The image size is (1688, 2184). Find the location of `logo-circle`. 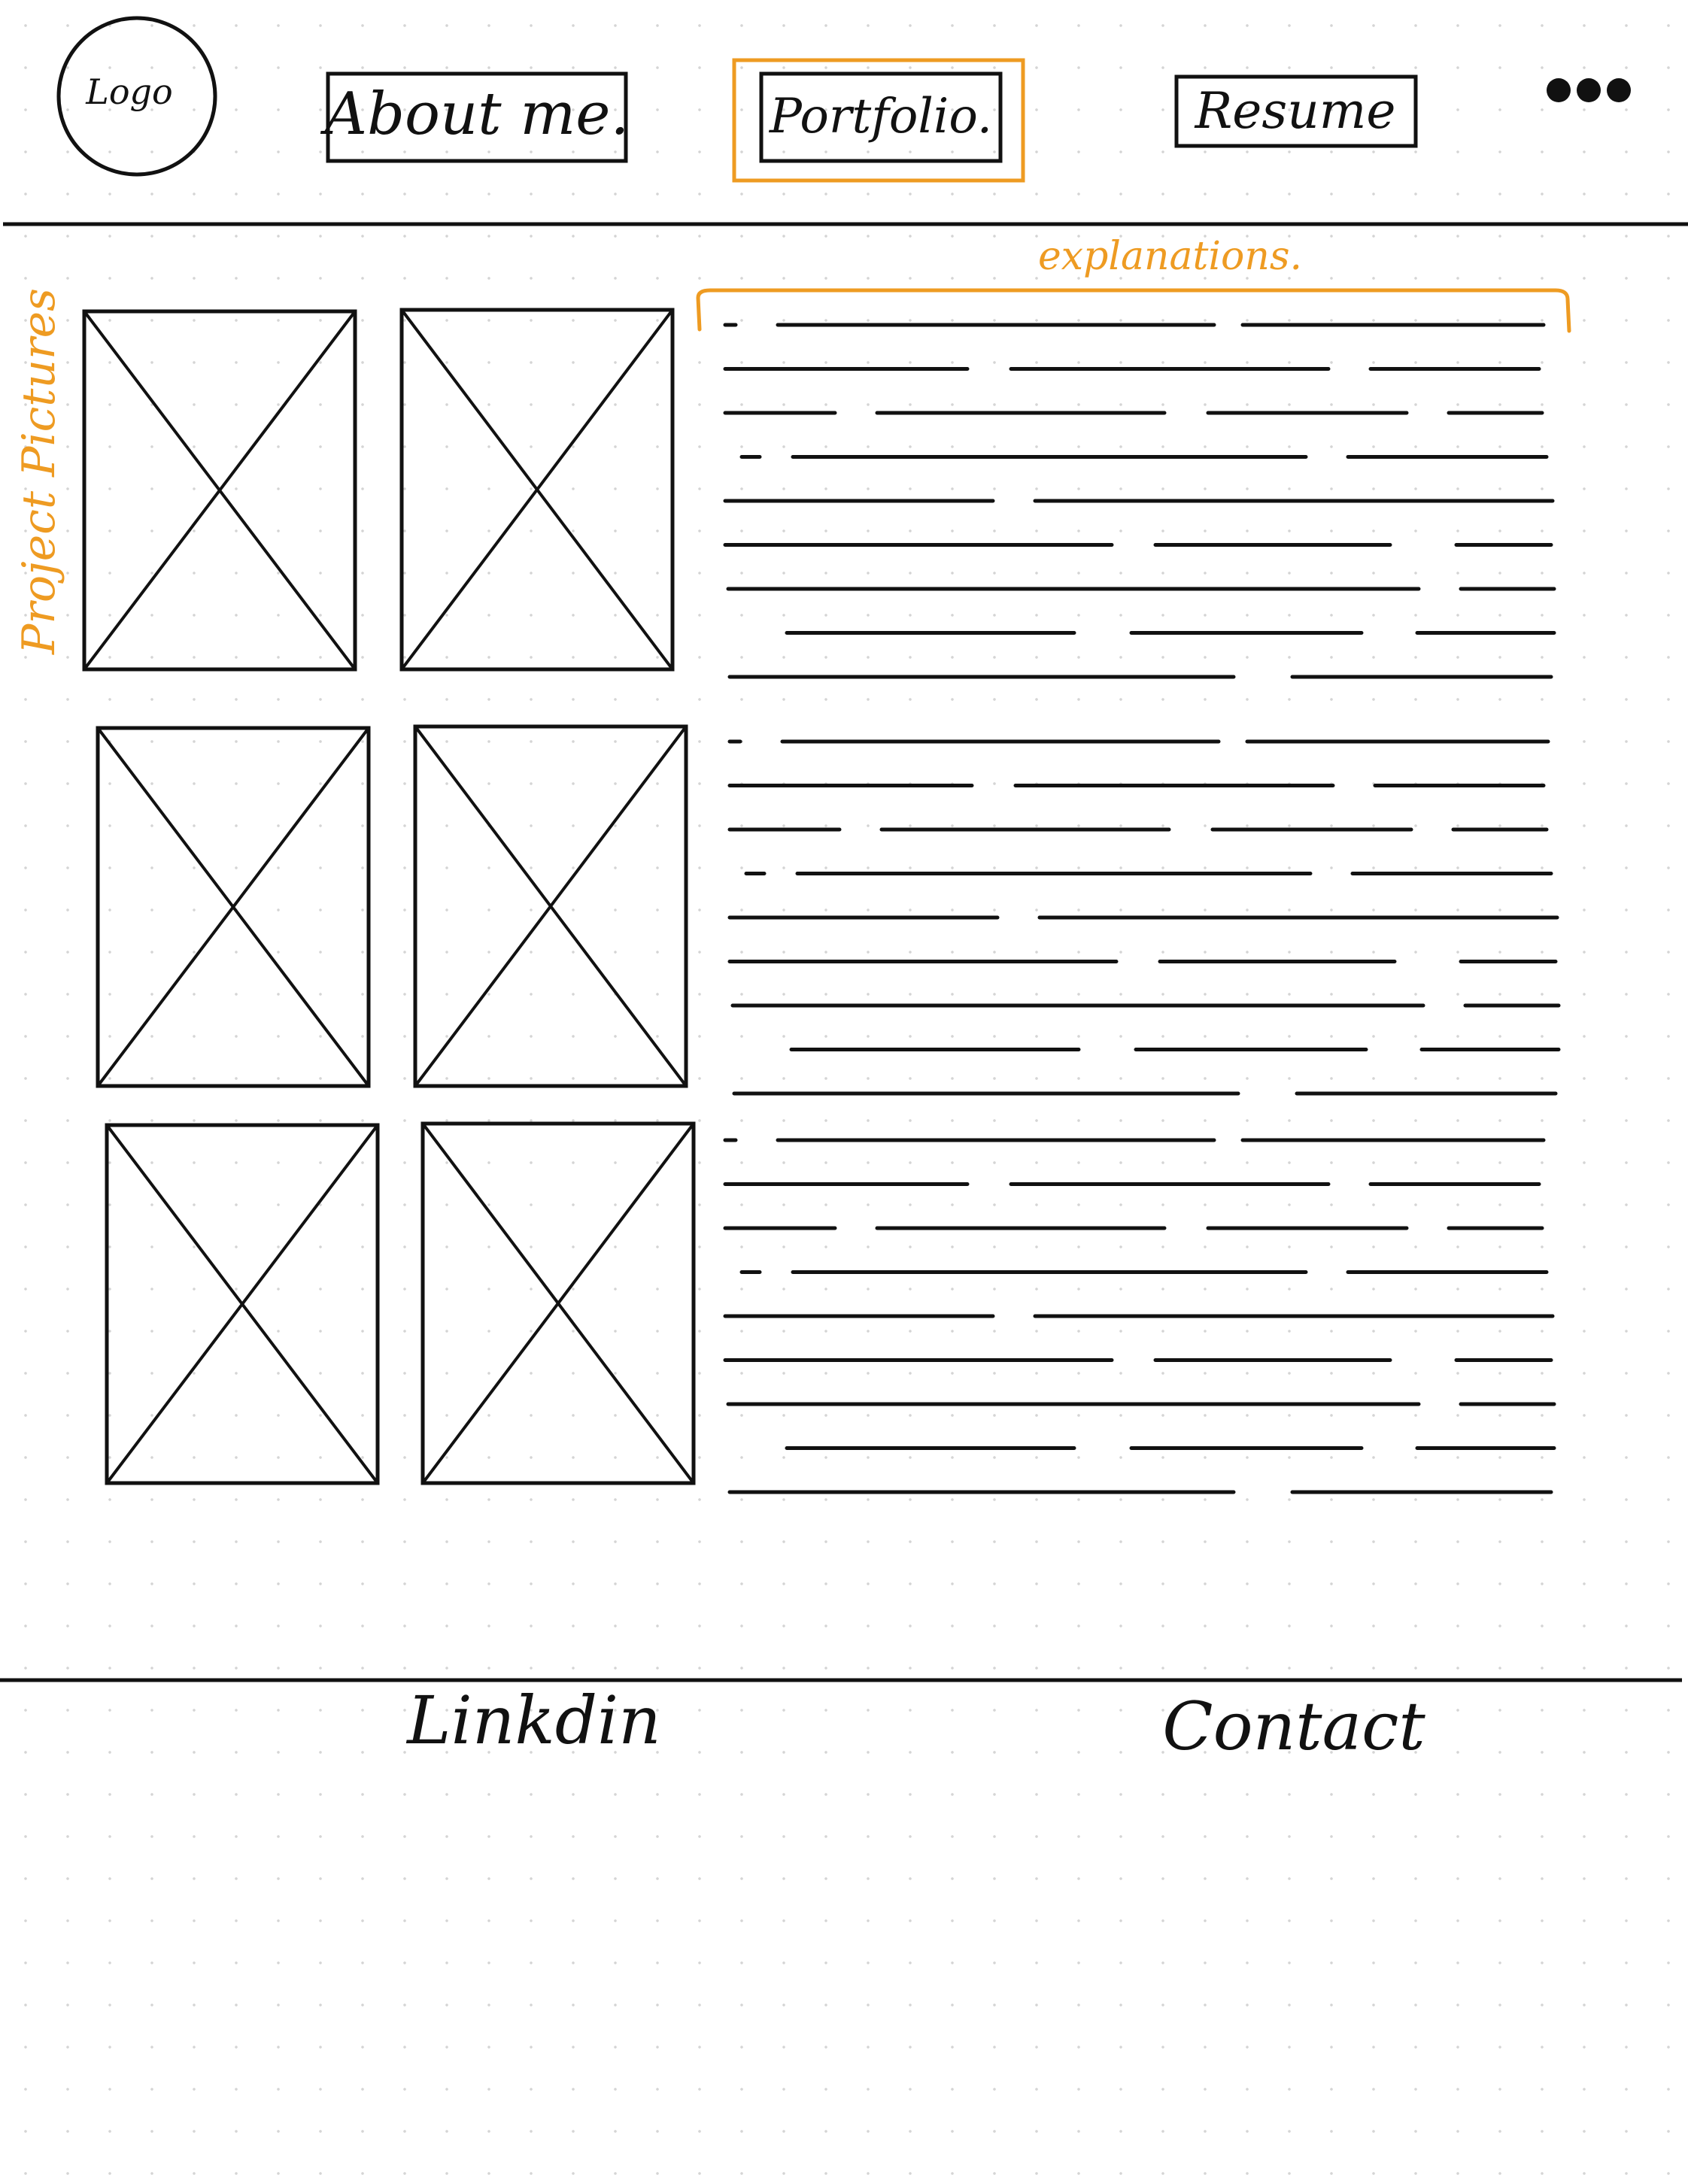

logo-circle is located at coordinates (136, 96).